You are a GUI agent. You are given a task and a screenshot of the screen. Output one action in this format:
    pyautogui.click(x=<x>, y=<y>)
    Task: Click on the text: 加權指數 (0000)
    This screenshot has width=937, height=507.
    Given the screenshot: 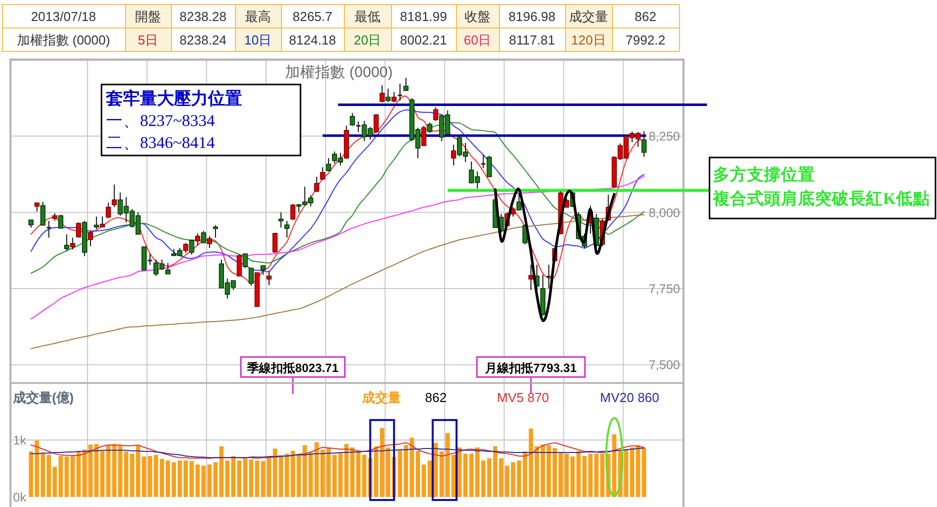 What is the action you would take?
    pyautogui.click(x=63, y=40)
    